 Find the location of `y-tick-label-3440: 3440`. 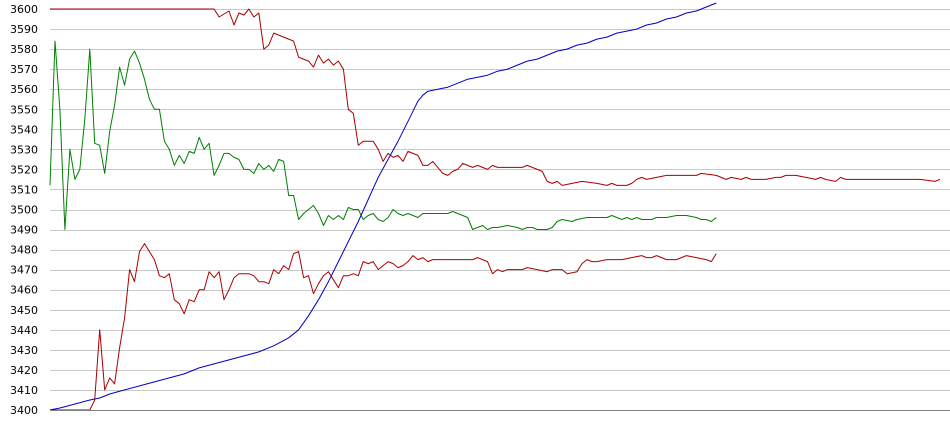

y-tick-label-3440: 3440 is located at coordinates (24, 330).